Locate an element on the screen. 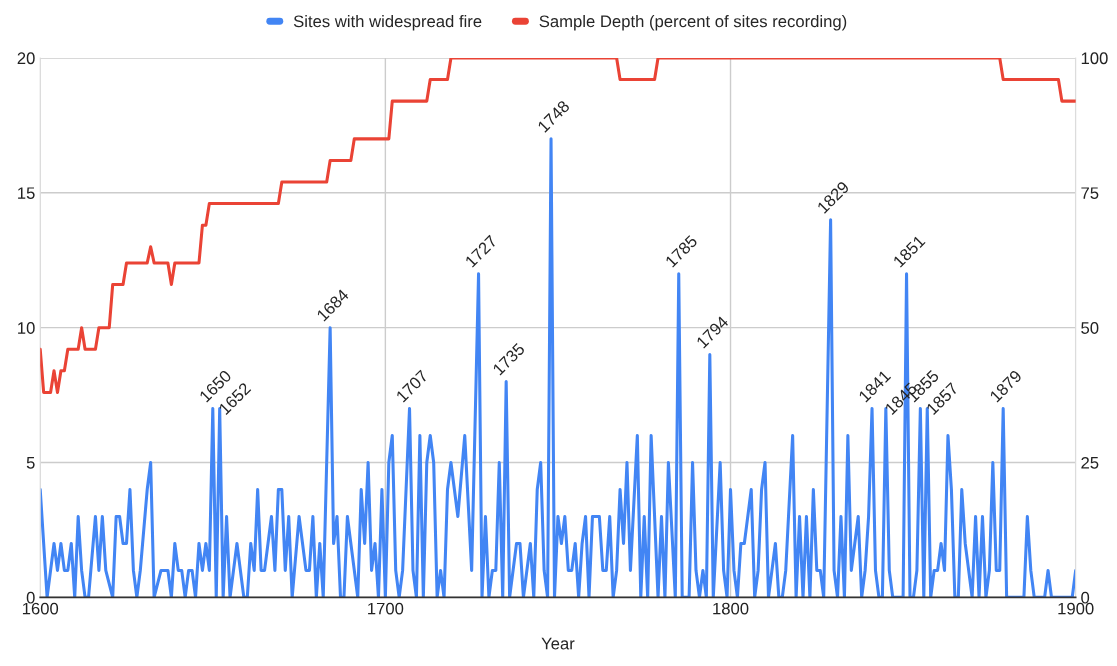 The height and width of the screenshot is (666, 1117). legend-label: Sample Depth (percent of sites recording) is located at coordinates (693, 23).